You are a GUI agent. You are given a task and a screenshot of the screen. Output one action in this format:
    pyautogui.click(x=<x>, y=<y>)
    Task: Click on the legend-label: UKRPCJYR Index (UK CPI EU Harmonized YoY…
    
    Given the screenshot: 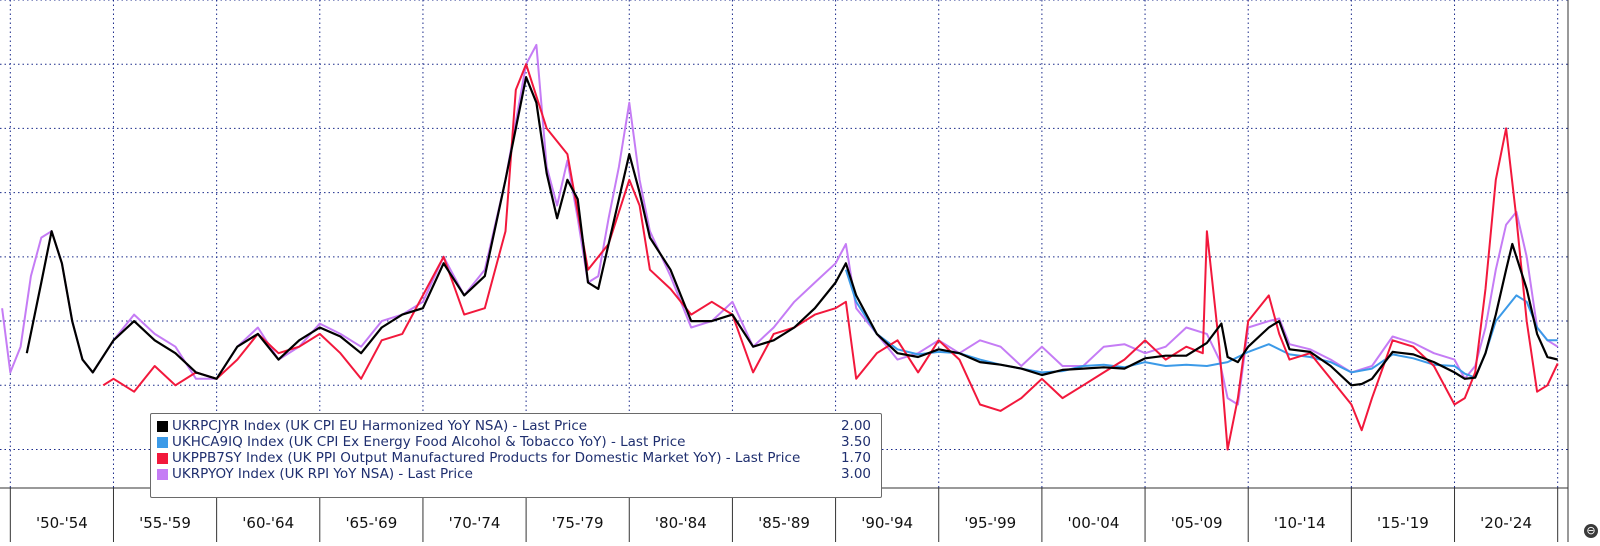 What is the action you would take?
    pyautogui.click(x=380, y=426)
    